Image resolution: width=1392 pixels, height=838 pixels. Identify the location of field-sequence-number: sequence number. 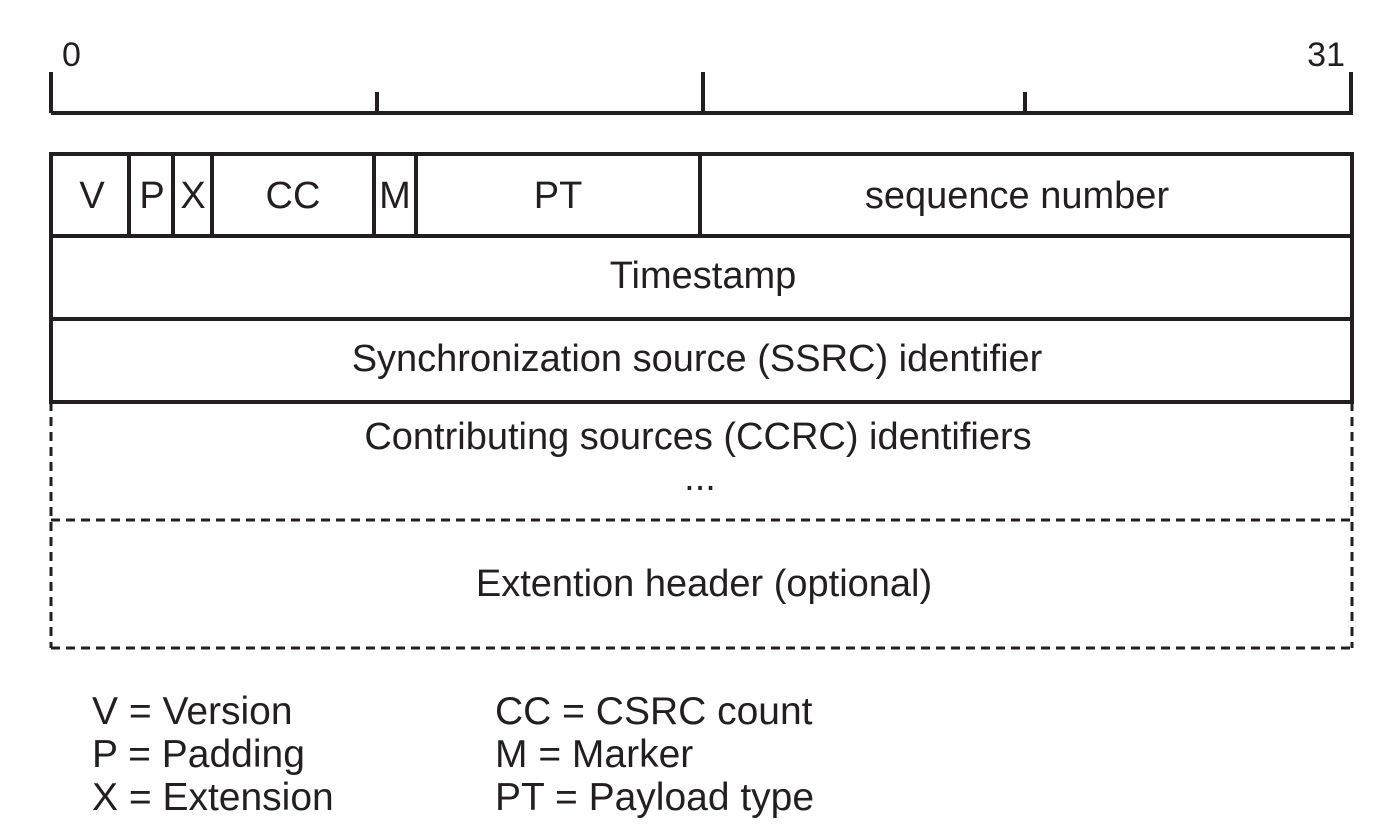
(1017, 196).